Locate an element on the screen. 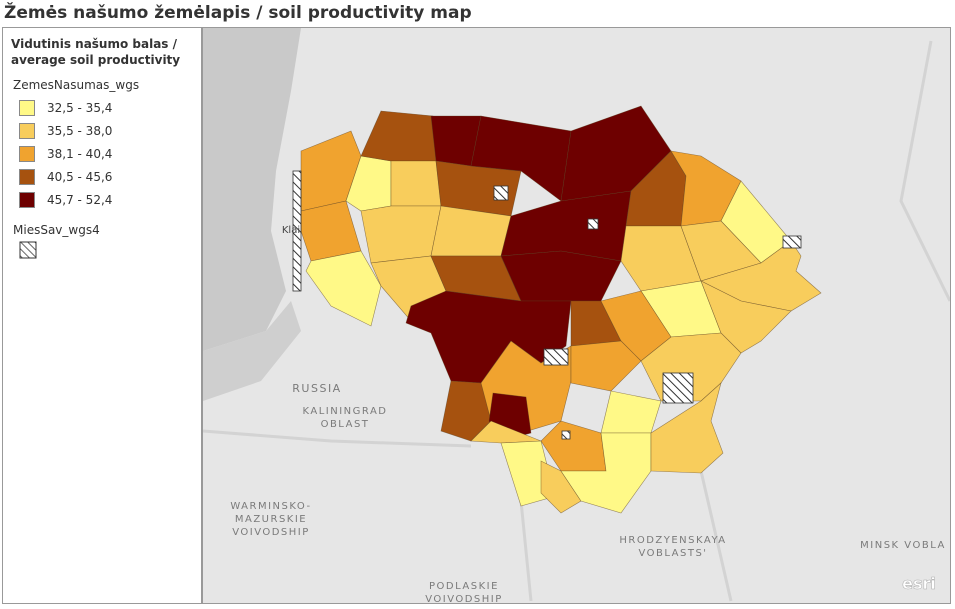 This screenshot has height=609, width=955. map-label: OBLAST is located at coordinates (345, 424).